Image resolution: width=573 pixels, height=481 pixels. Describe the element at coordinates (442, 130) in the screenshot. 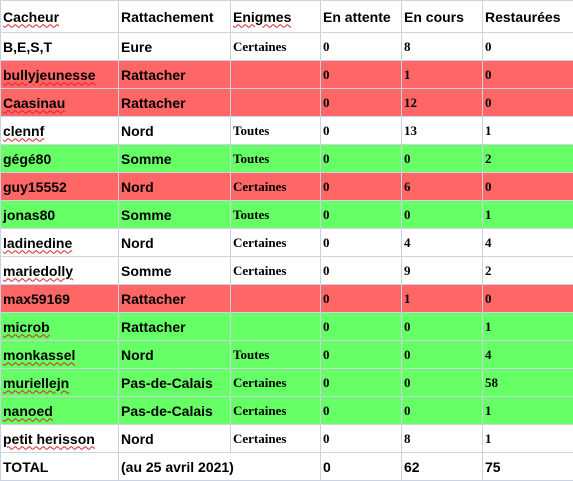

I see `cell-en-cours: 13` at that location.